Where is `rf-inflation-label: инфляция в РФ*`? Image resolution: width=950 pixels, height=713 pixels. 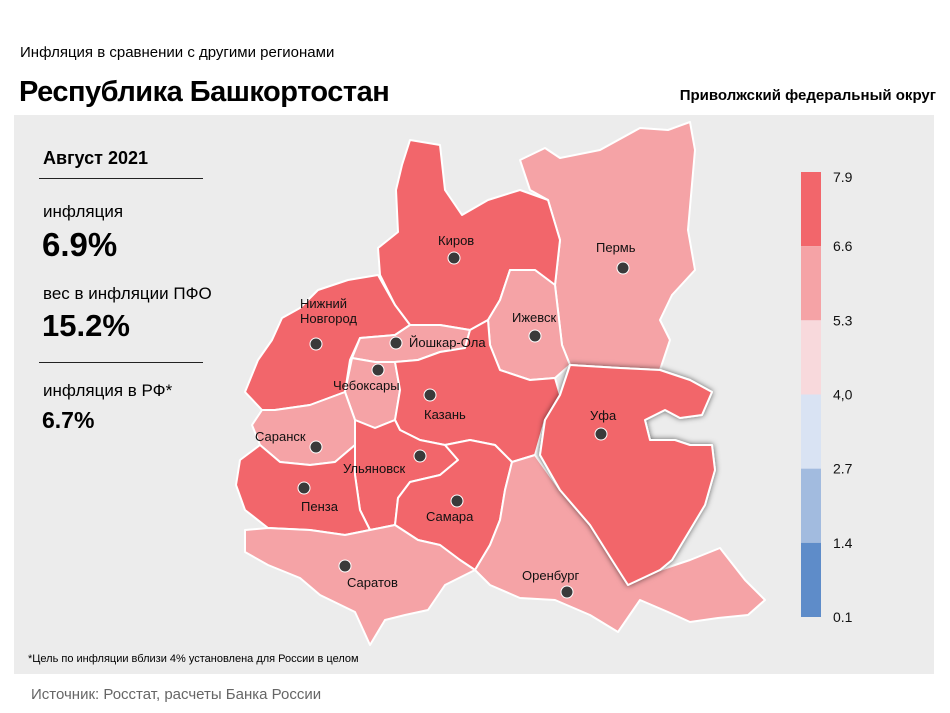 rf-inflation-label: инфляция в РФ* is located at coordinates (108, 390).